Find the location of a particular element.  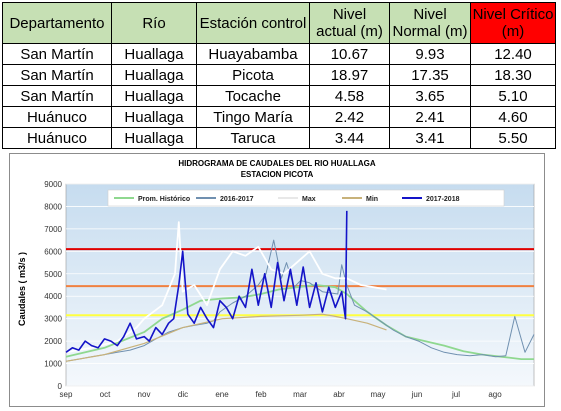

x-tick-label: jun is located at coordinates (417, 394).